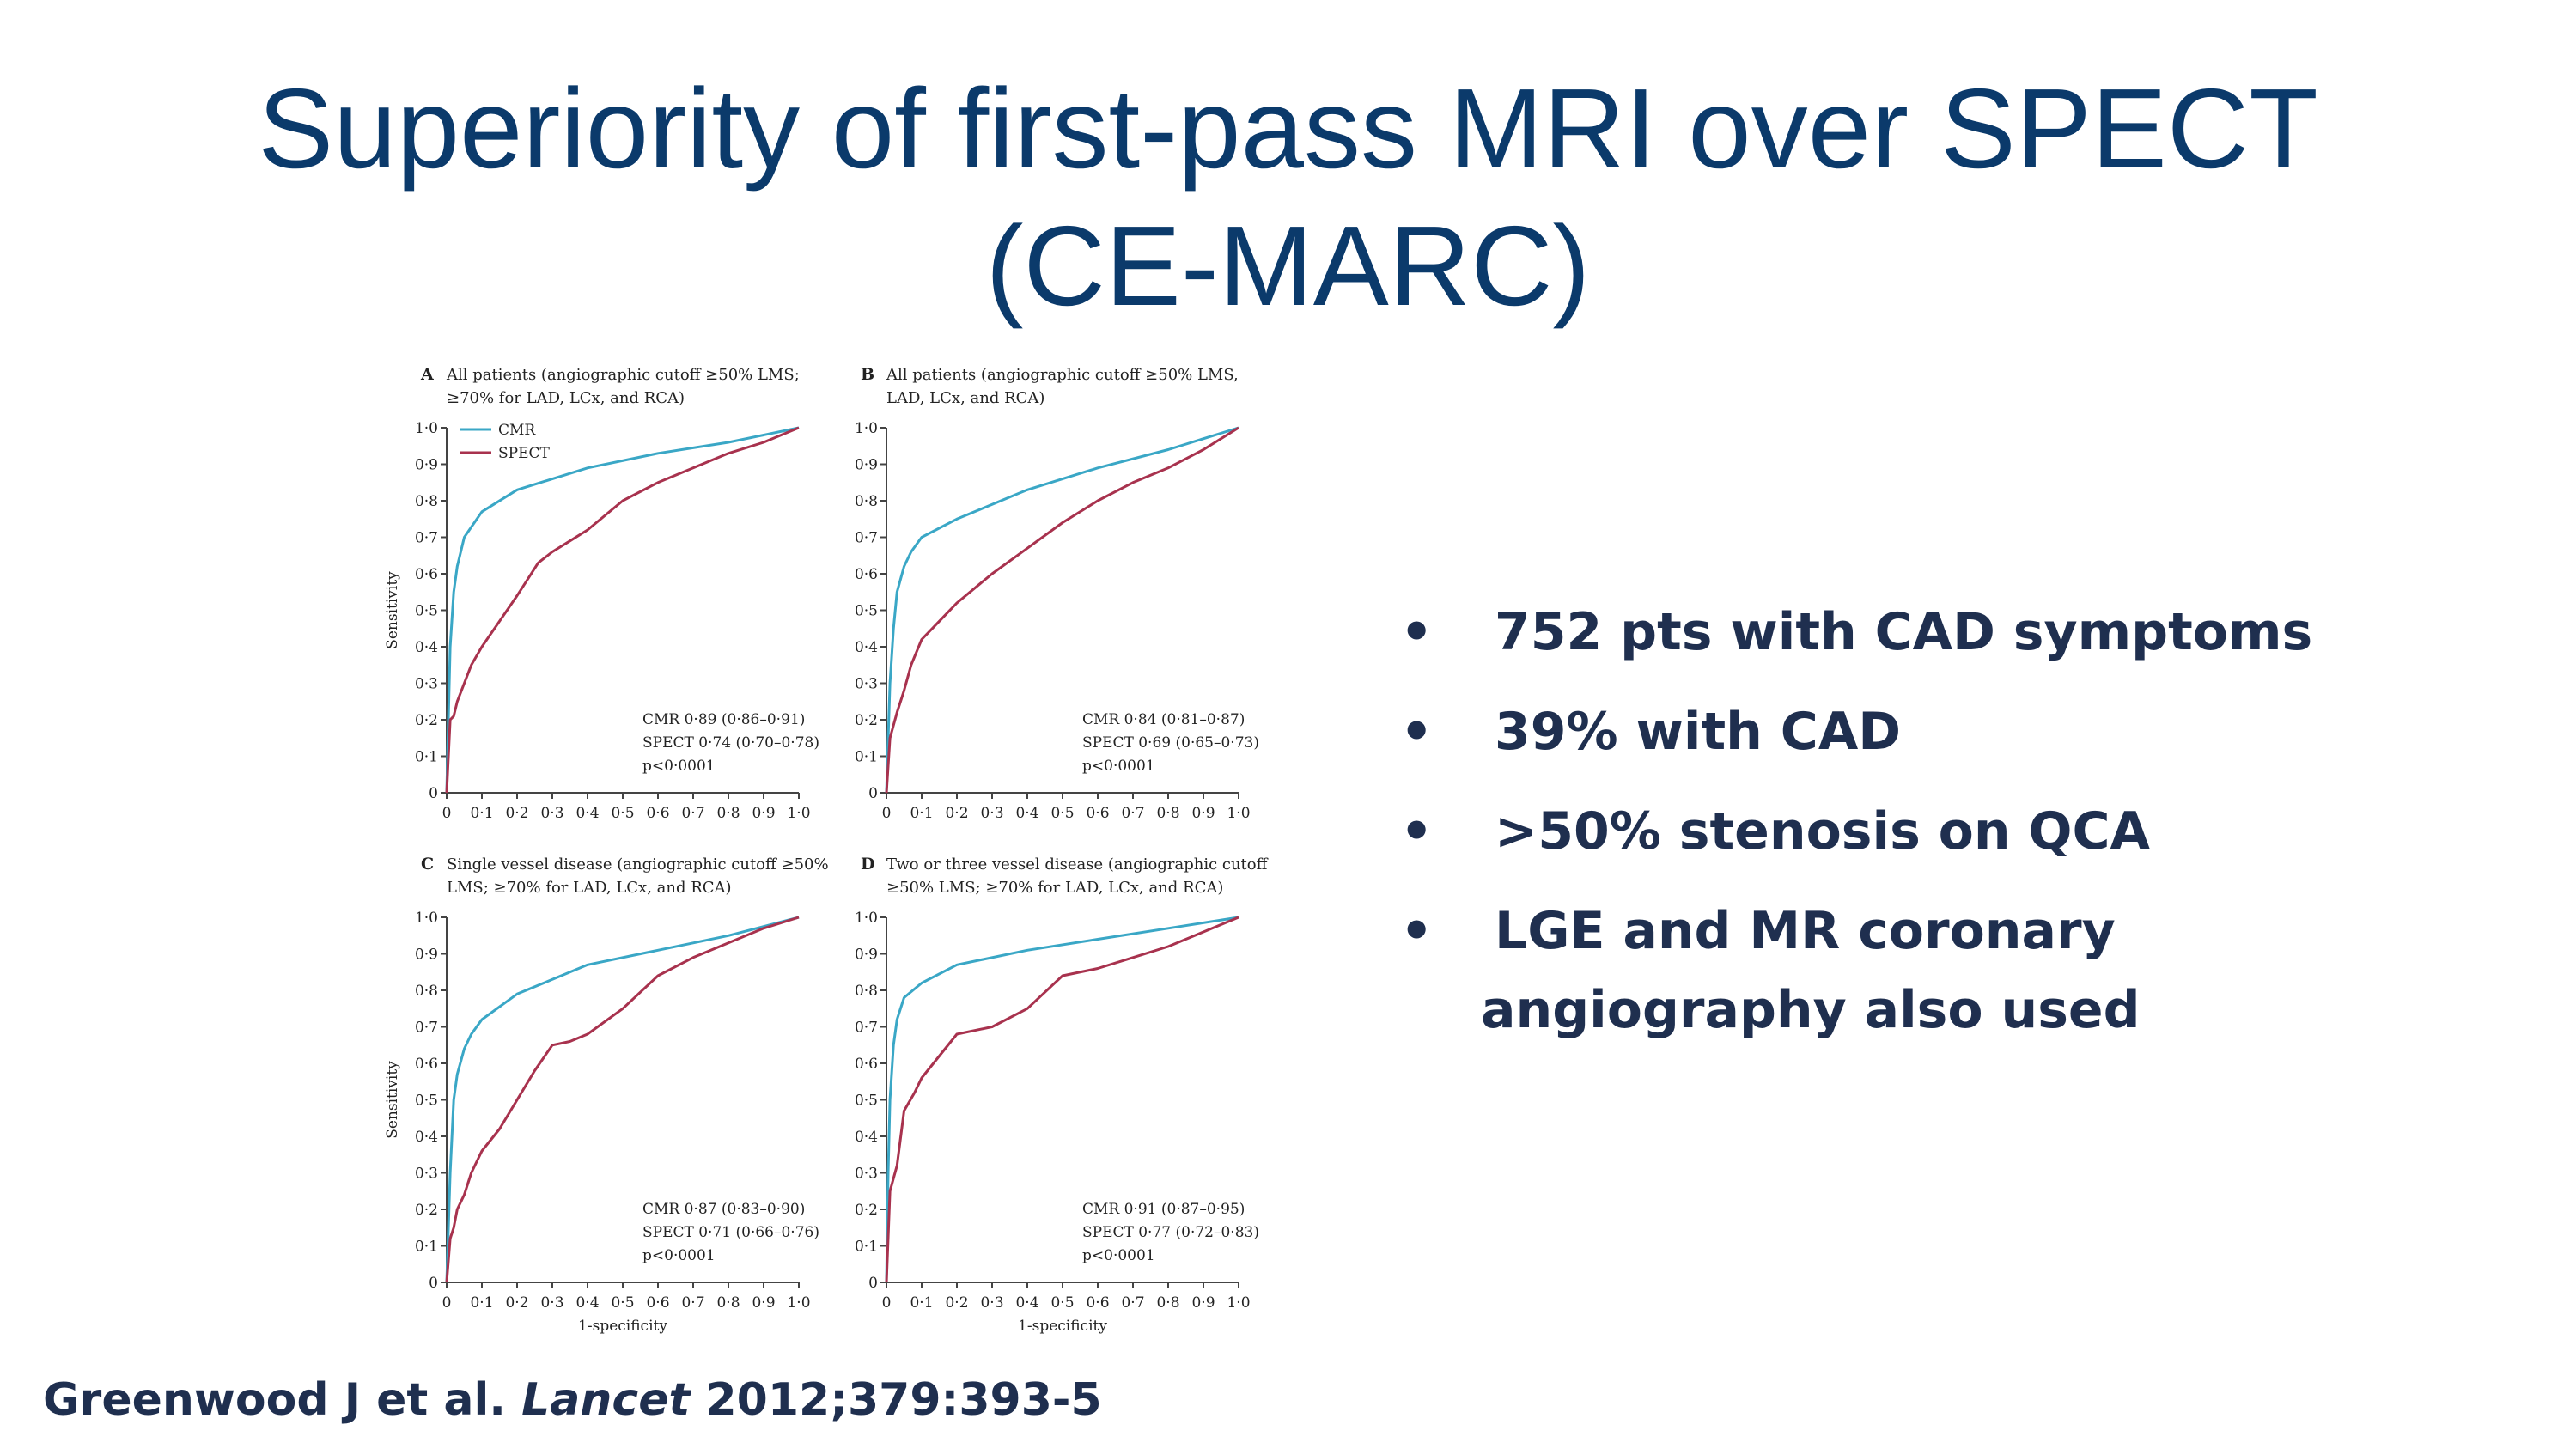 The height and width of the screenshot is (1449, 2576). I want to click on bullet-text: >50% stenosis on QCA, so click(1822, 831).